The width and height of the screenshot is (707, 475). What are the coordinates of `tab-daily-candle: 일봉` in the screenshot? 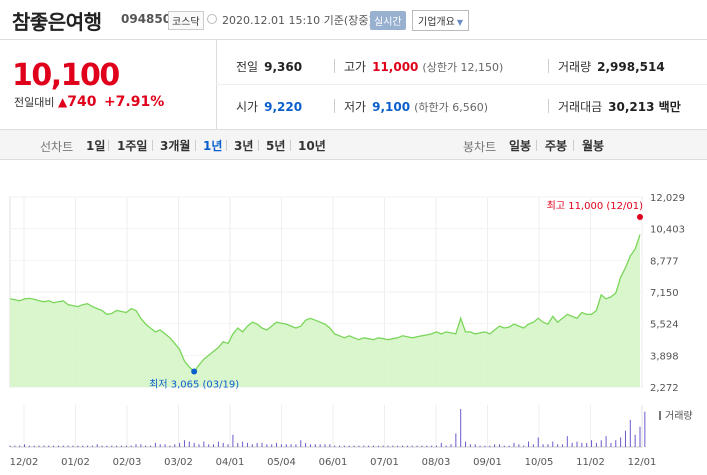 It's located at (520, 146).